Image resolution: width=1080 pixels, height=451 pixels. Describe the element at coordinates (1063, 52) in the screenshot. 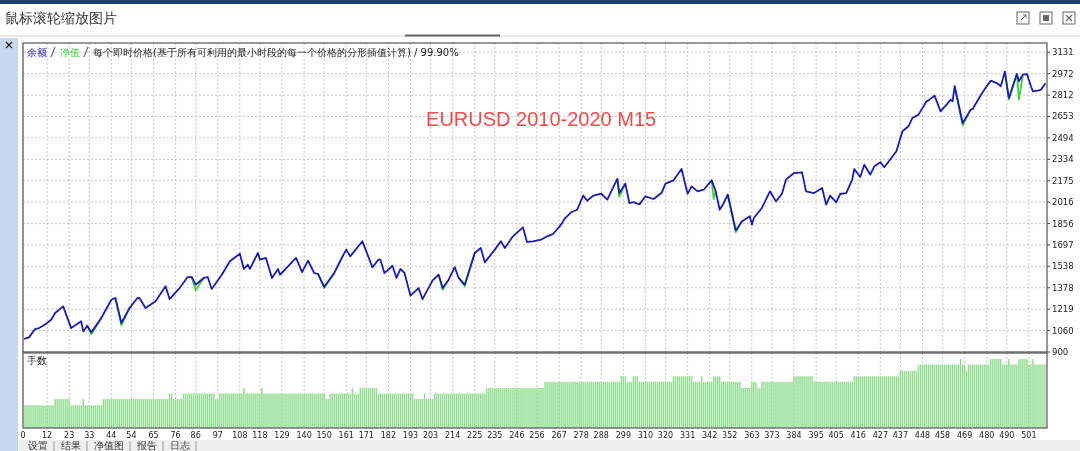

I see `y-tick-label: 3131` at that location.